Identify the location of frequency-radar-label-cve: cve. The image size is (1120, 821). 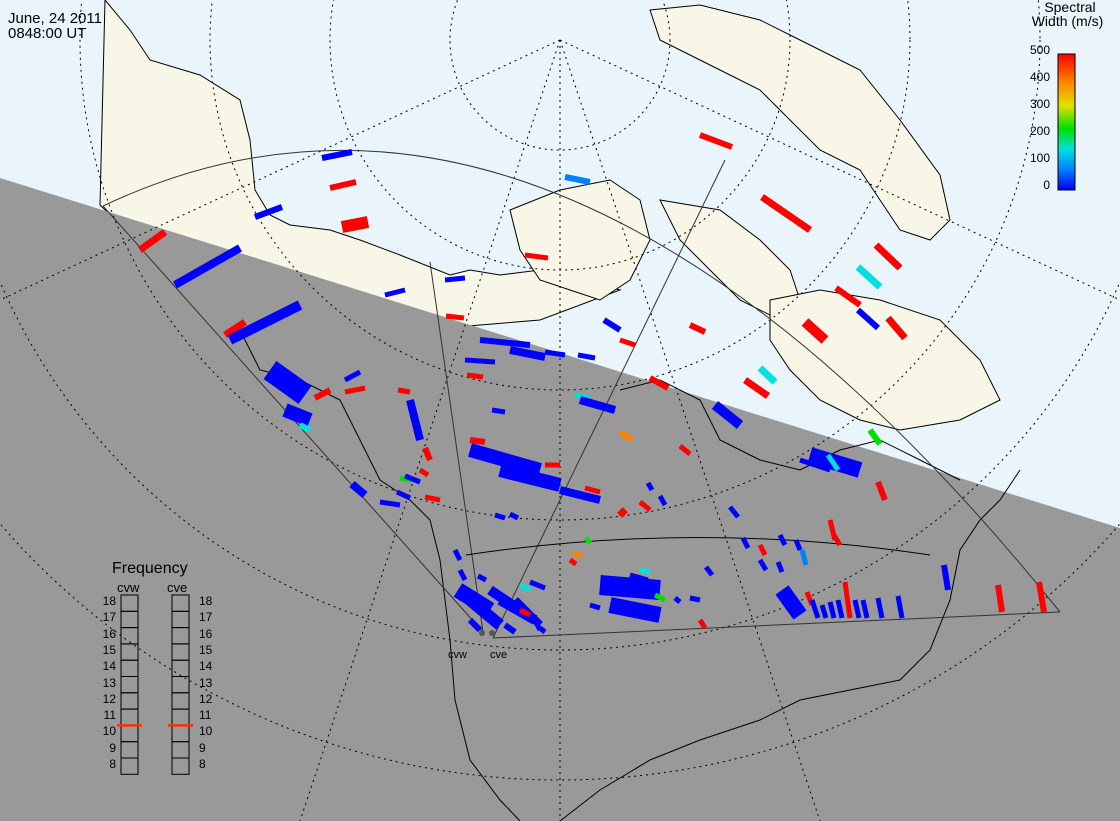
(177, 587).